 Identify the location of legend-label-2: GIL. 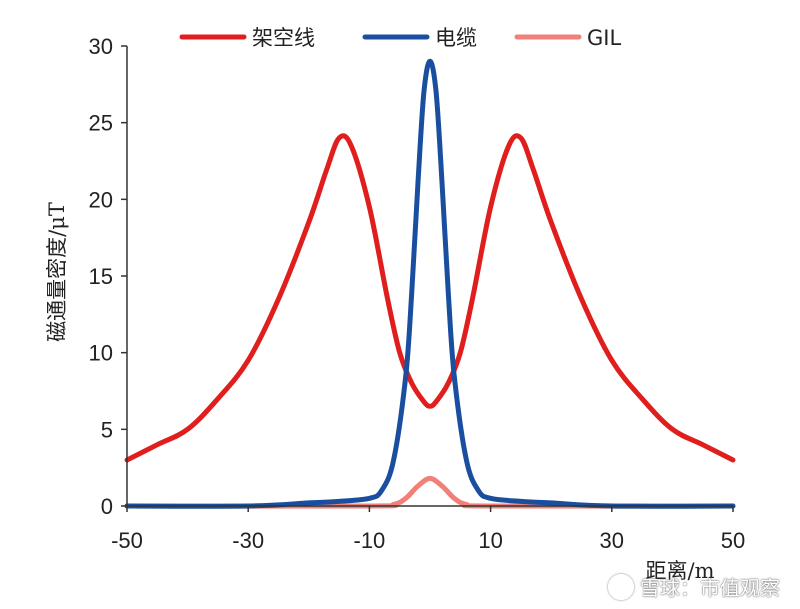
(604, 38).